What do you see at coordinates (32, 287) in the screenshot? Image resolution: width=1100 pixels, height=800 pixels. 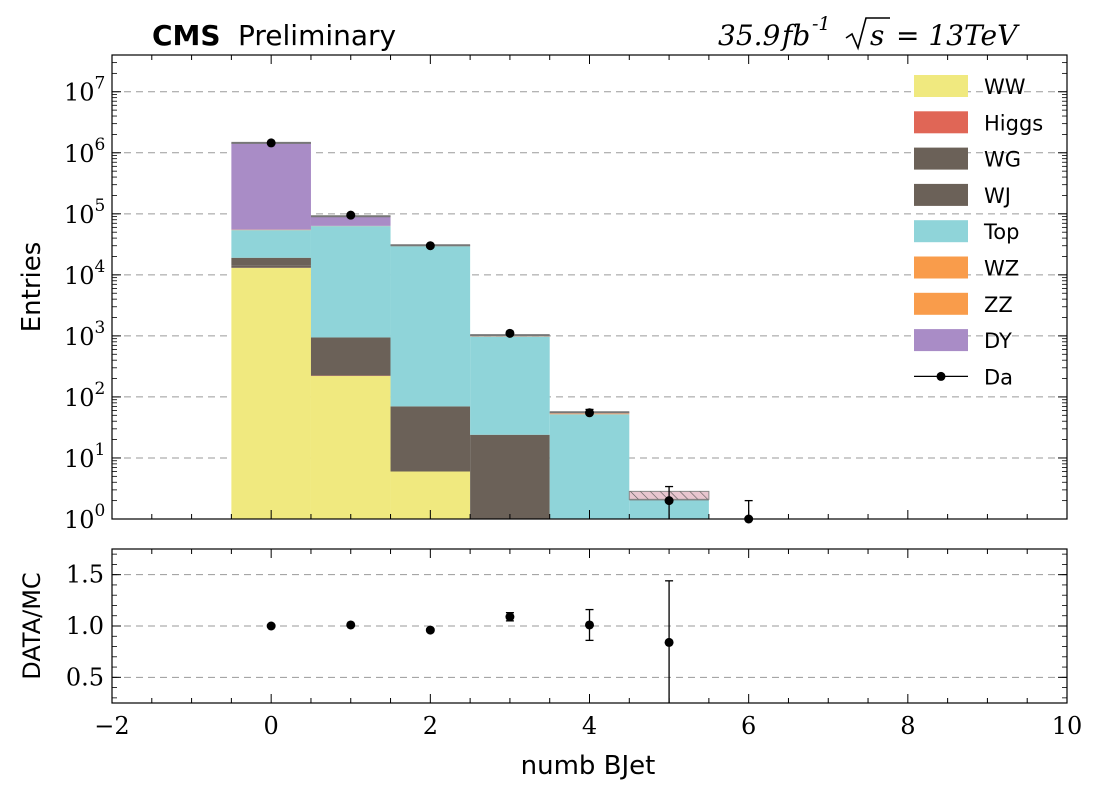 I see `y-axis-title: Entries` at bounding box center [32, 287].